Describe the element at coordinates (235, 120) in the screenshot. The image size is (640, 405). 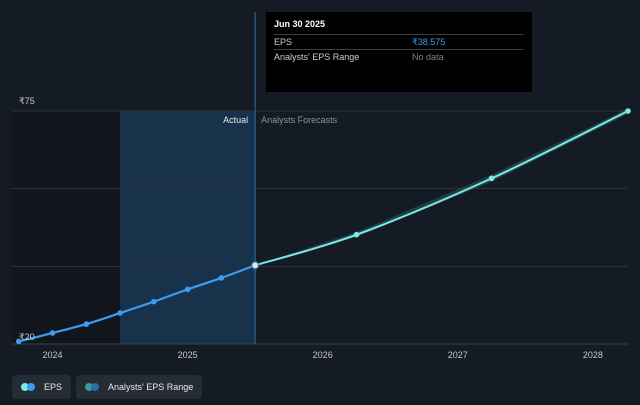
I see `actual-label: Actual` at that location.